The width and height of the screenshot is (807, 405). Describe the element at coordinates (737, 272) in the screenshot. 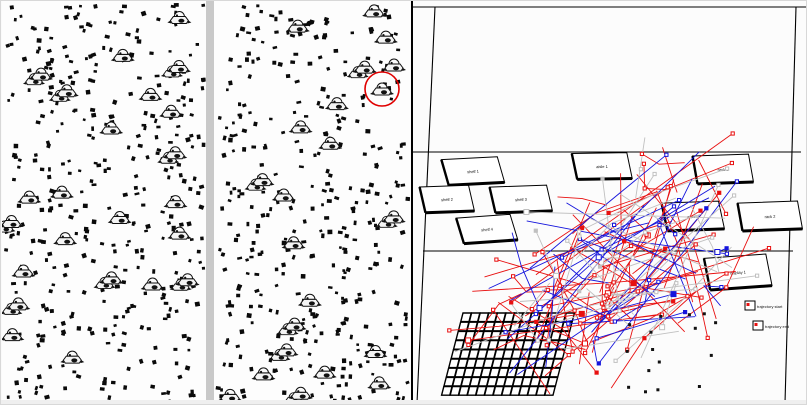

I see `fixture-shelf-9: display 1` at that location.